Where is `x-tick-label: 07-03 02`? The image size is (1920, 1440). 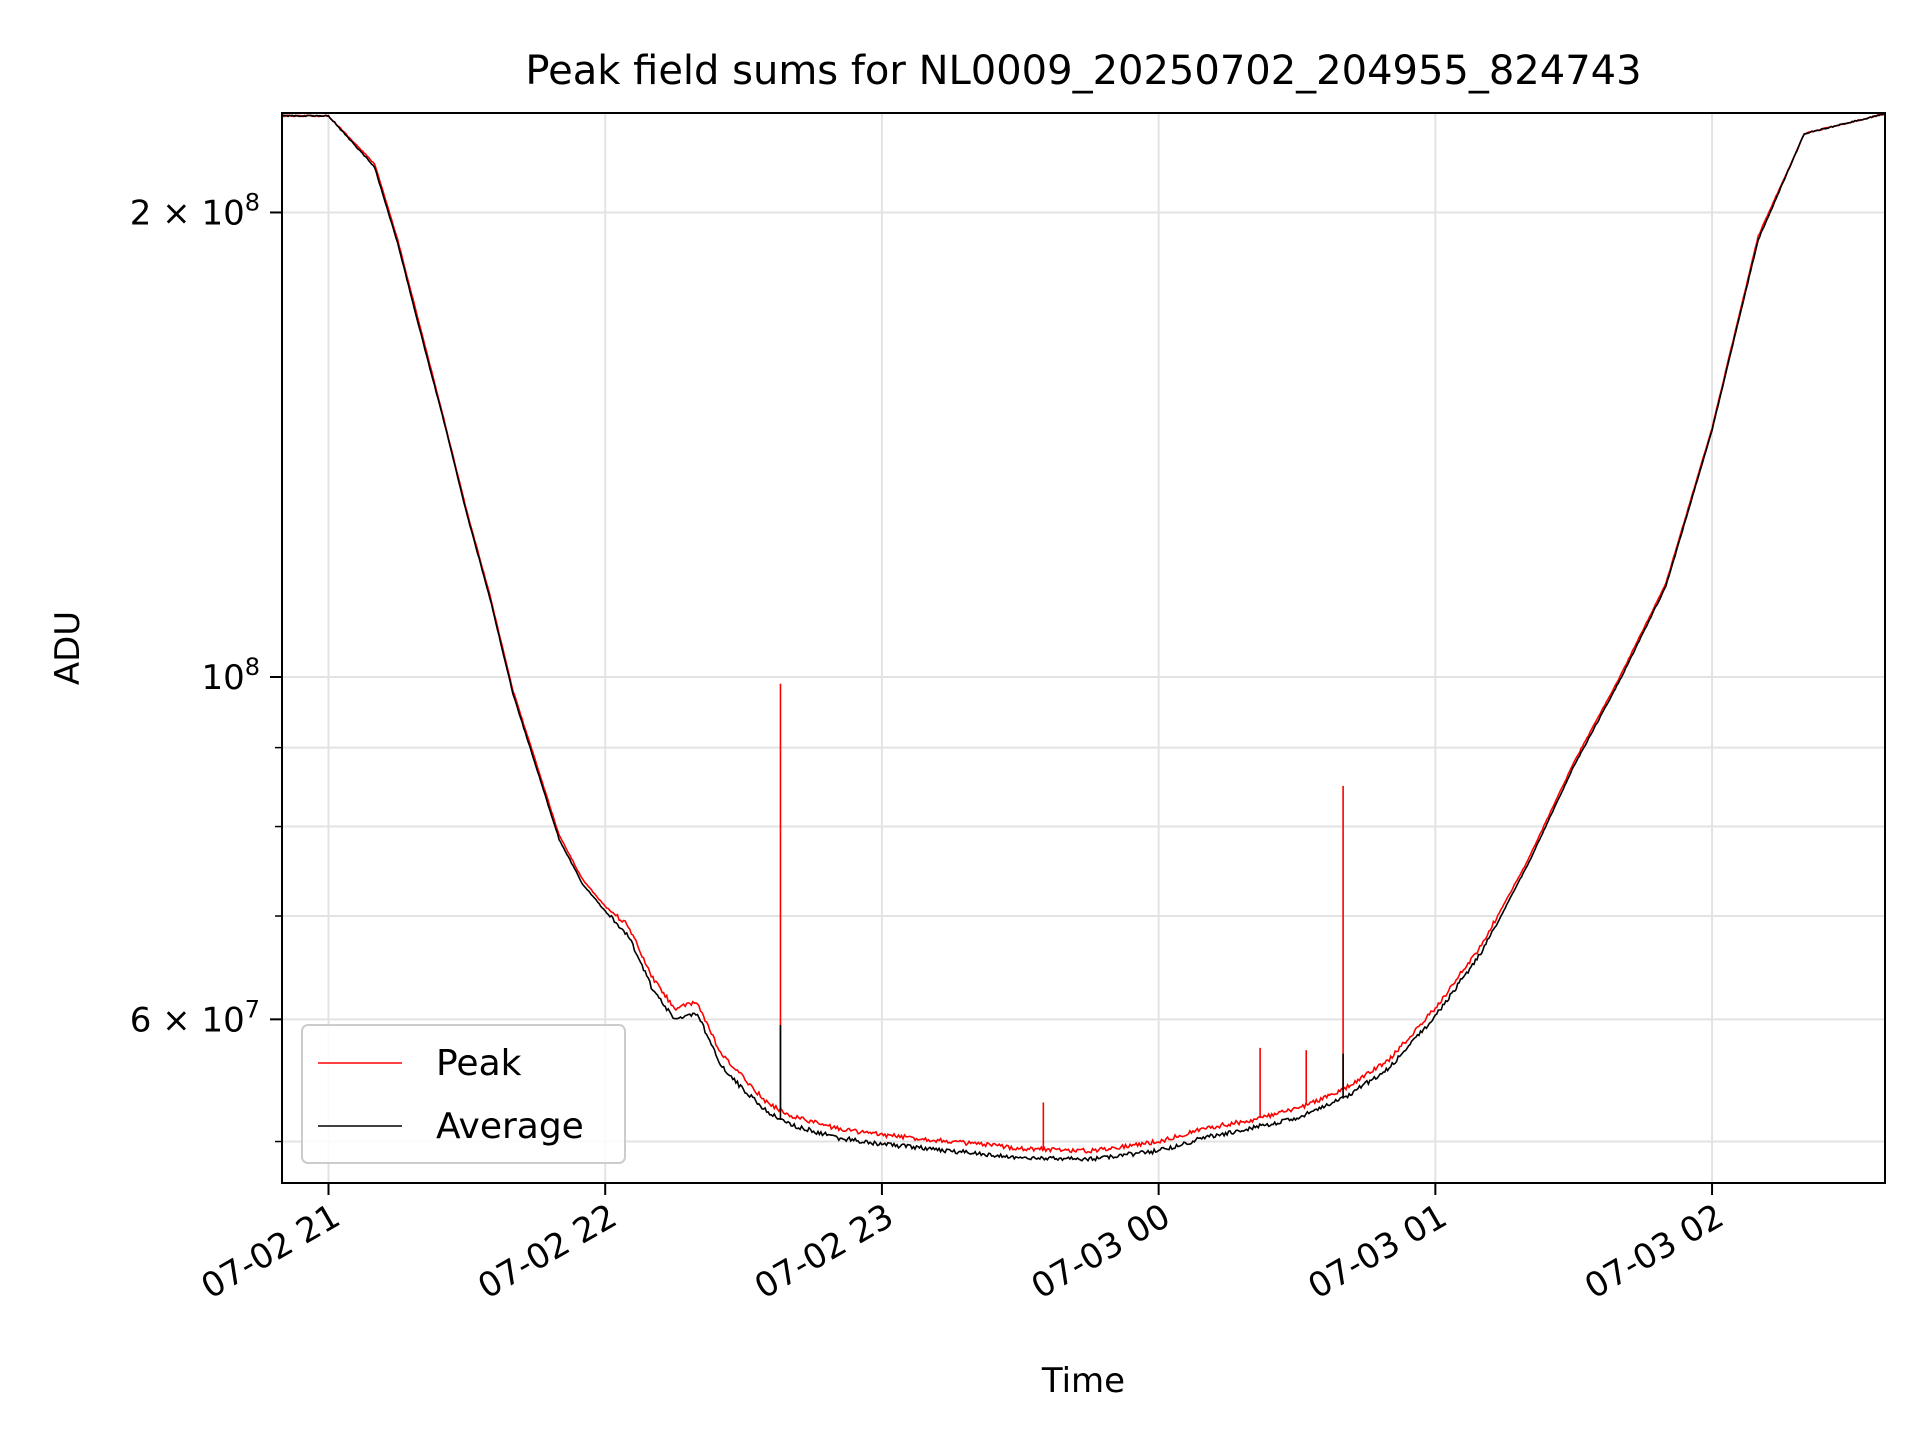
x-tick-label: 07-03 02 is located at coordinates (1654, 1251).